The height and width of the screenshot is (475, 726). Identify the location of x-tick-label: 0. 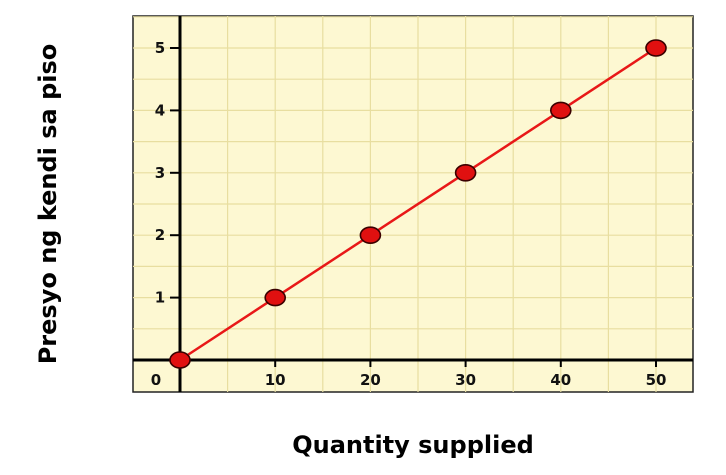
(156, 380).